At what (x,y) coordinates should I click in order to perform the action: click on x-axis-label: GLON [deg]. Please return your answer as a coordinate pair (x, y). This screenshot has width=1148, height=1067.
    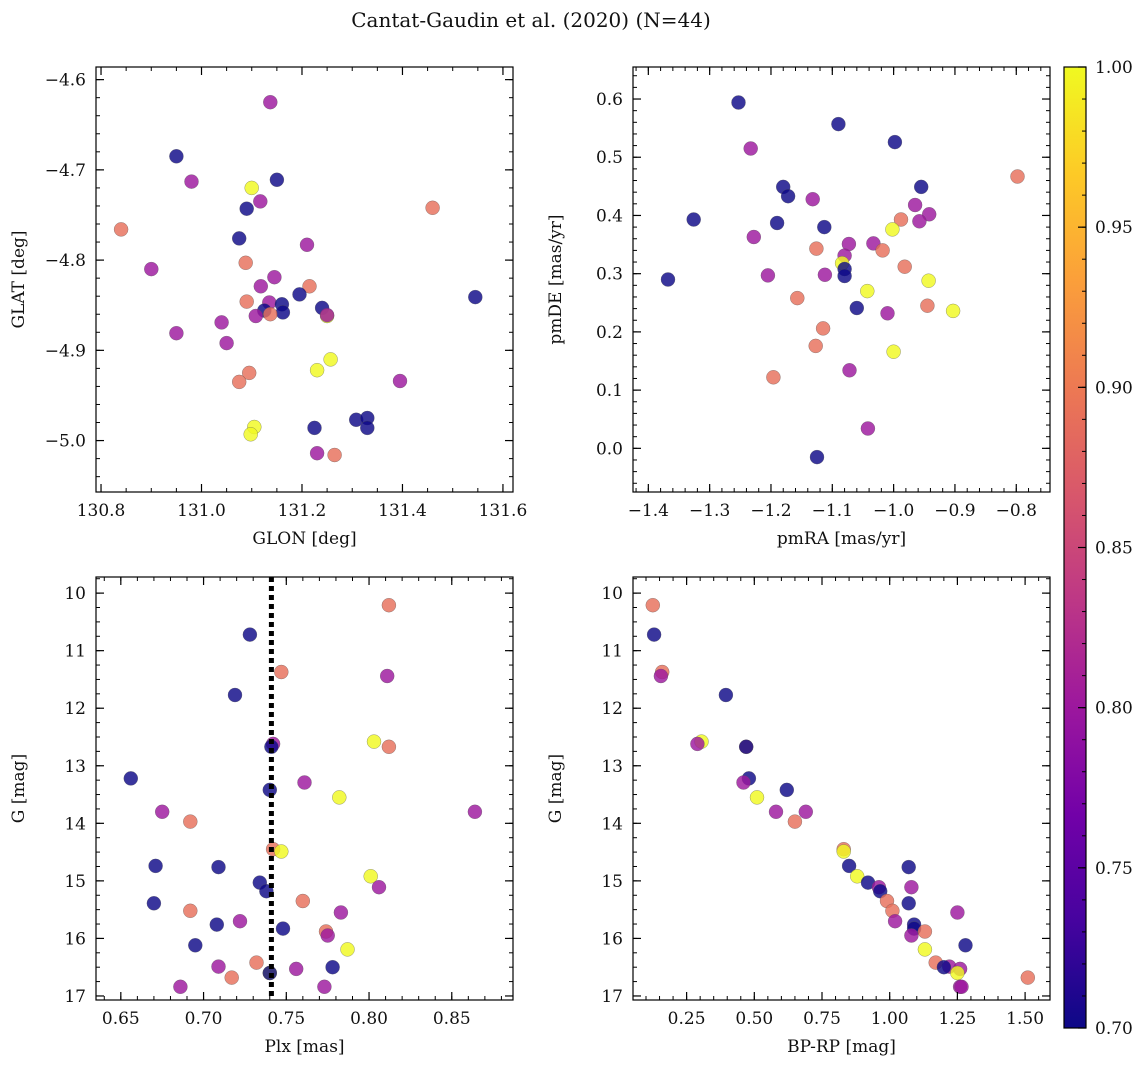
    Looking at the image, I should click on (304, 539).